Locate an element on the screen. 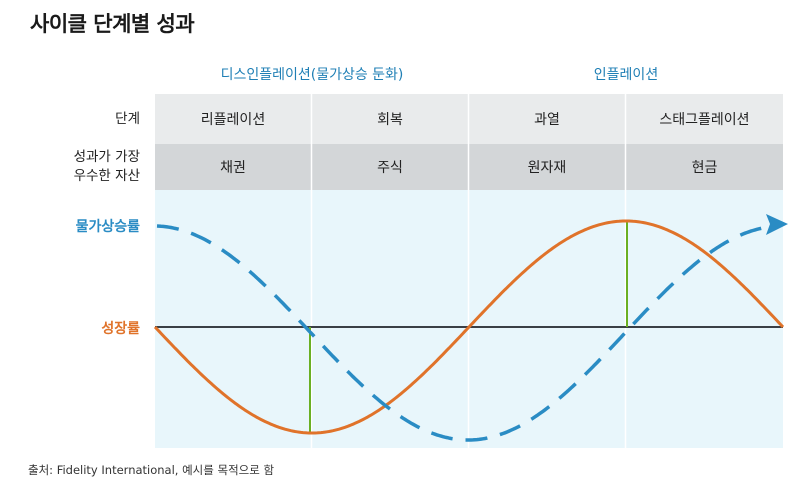  row-label-asset-line1: 성과가 가장 is located at coordinates (106, 157).